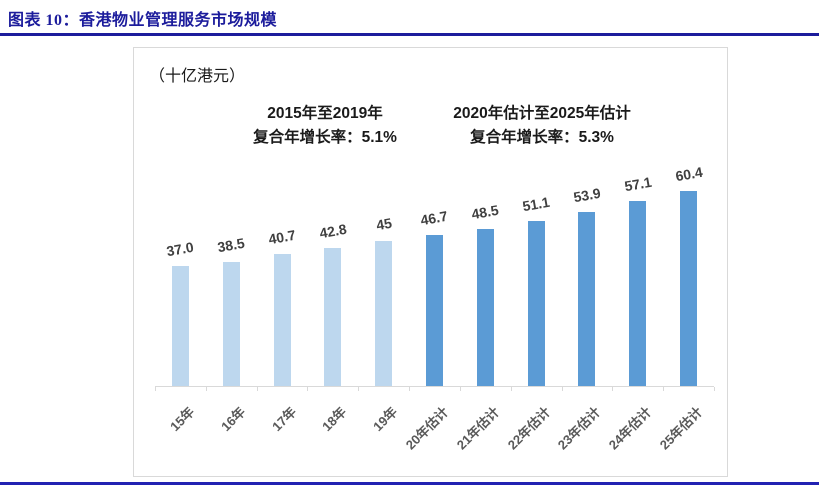 This screenshot has height=489, width=819. Describe the element at coordinates (434, 386) in the screenshot. I see `x-axis-line` at that location.